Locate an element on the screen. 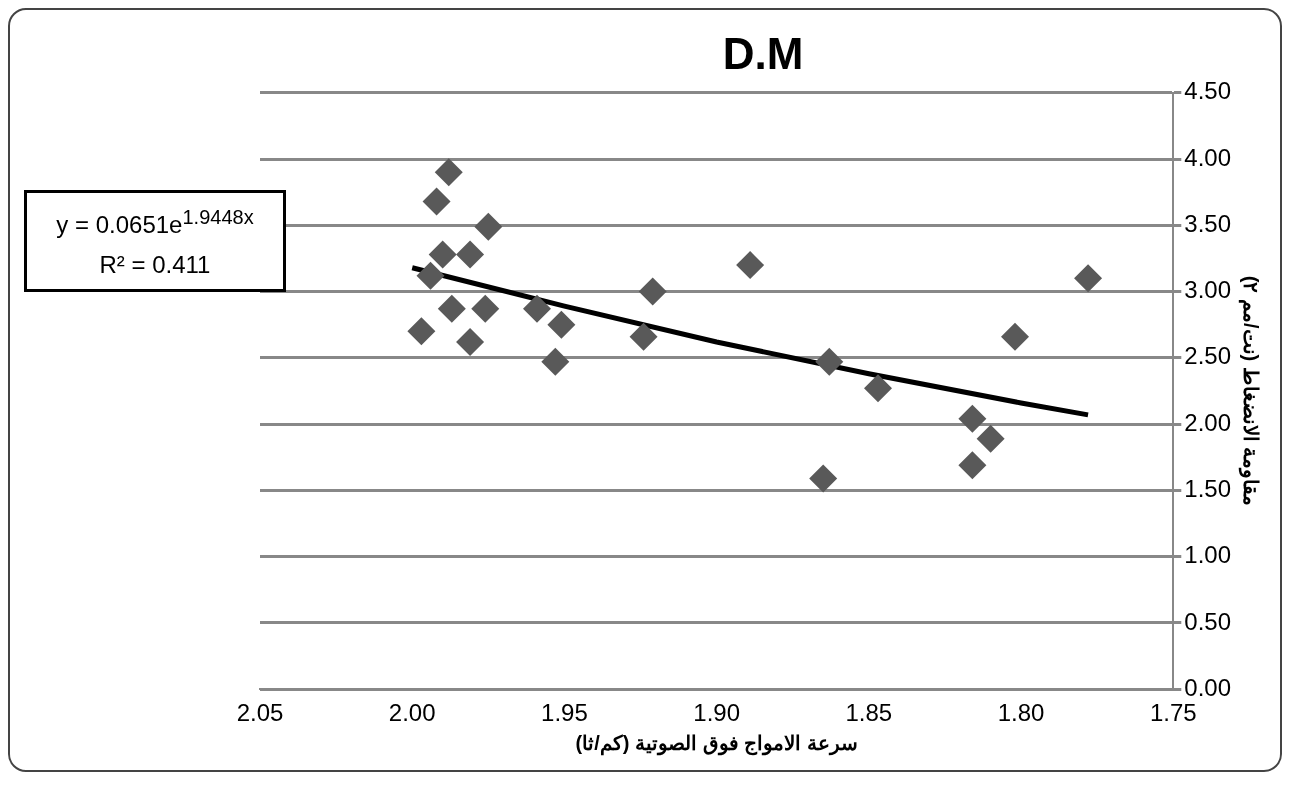 The width and height of the screenshot is (1297, 786). x-axis-title: سرعة الامواج فوق الصوتية (كم/ثا) is located at coordinates (716, 743).